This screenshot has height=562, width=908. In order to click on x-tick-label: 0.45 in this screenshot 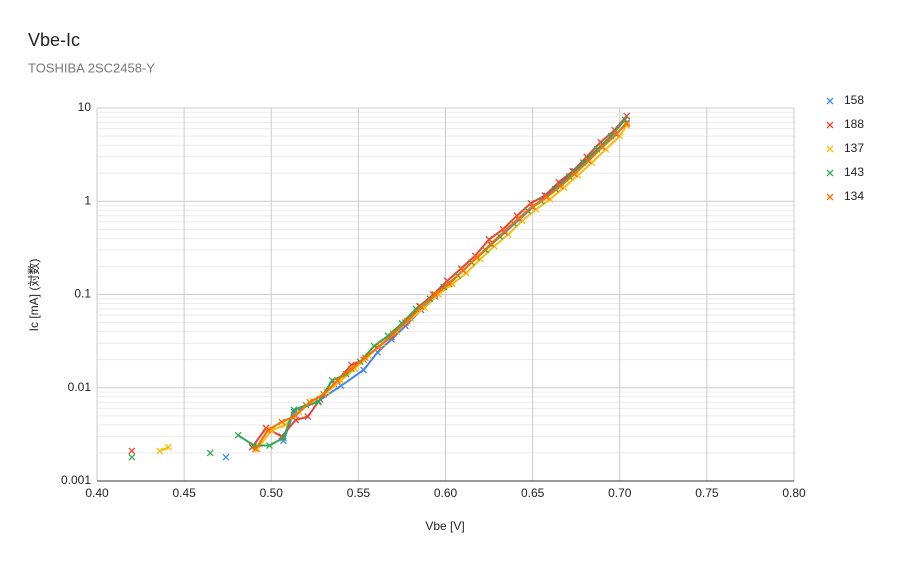, I will do `click(184, 493)`.